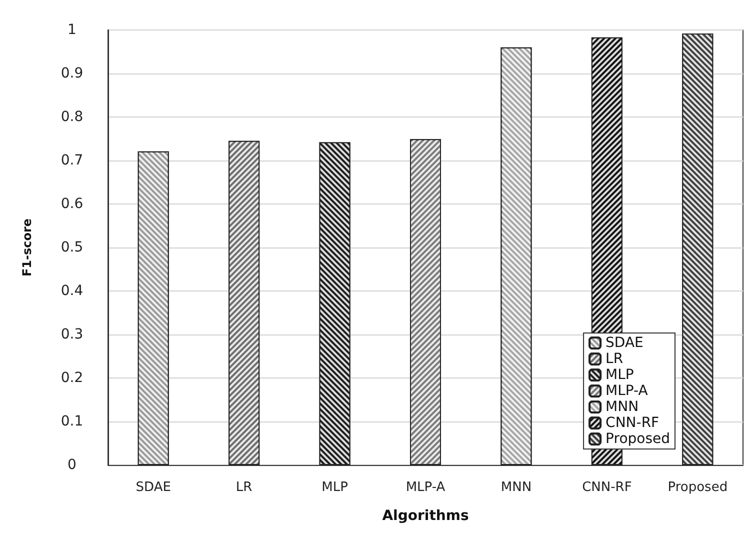 This screenshot has height=537, width=753. I want to click on x-tick-label: MLP, so click(335, 487).